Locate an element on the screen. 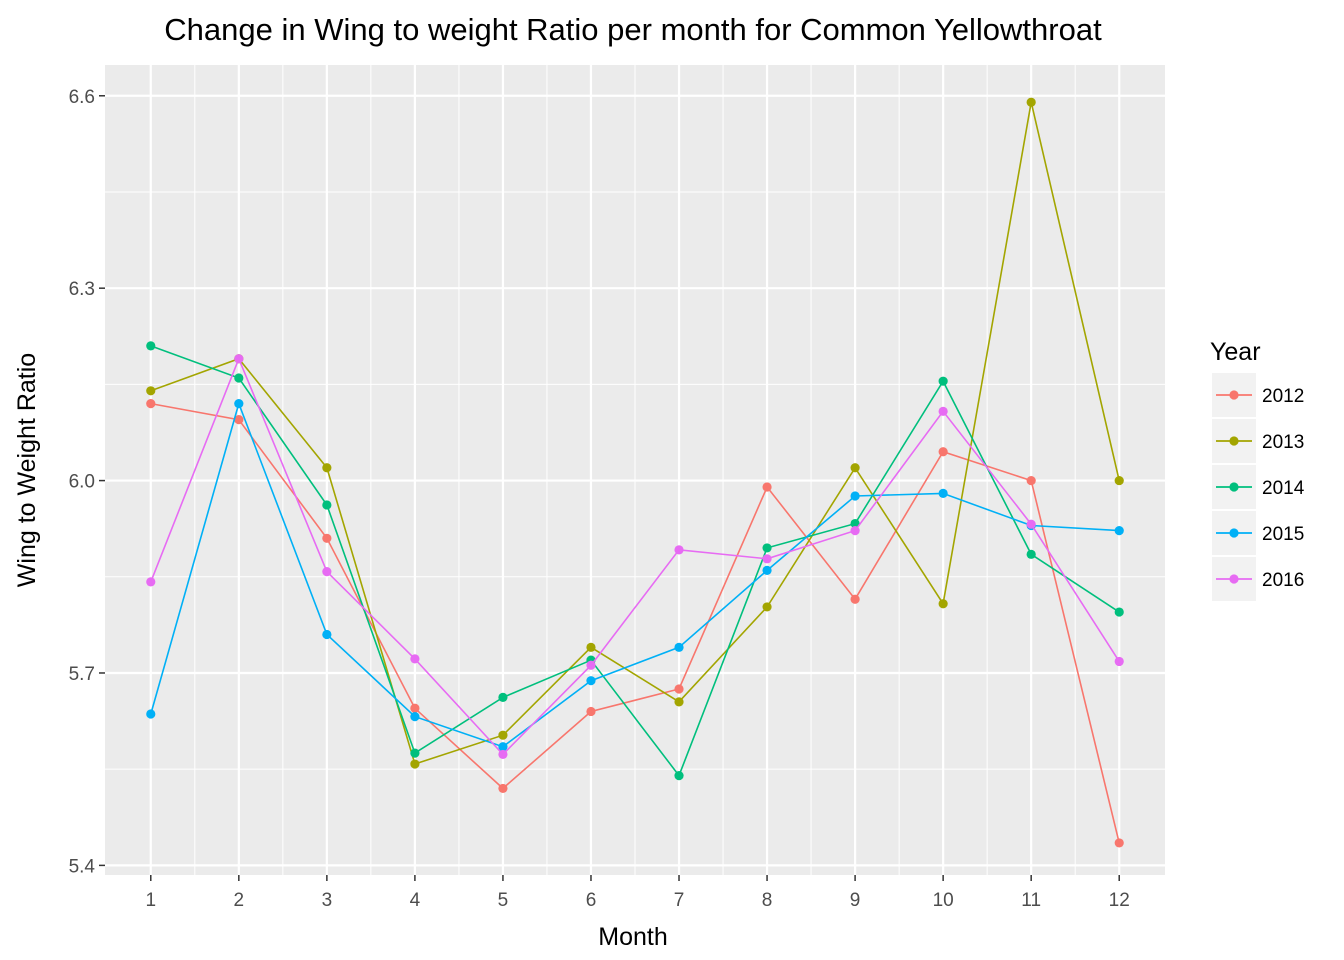 This screenshot has width=1344, height=960. y-axis-ticks: 5.4 5.7 6.0 6.3 6.6 is located at coordinates (87, 482).